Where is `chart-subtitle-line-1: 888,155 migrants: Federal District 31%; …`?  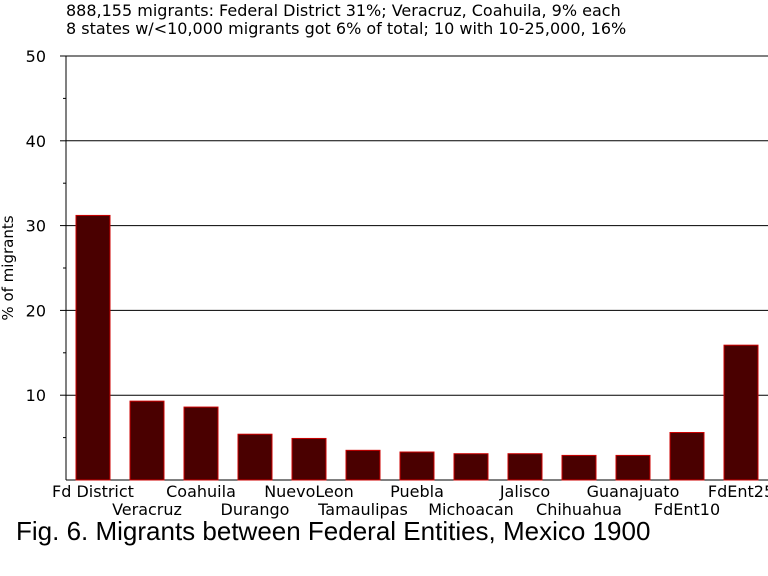 chart-subtitle-line-1: 888,155 migrants: Federal District 31%; … is located at coordinates (343, 10).